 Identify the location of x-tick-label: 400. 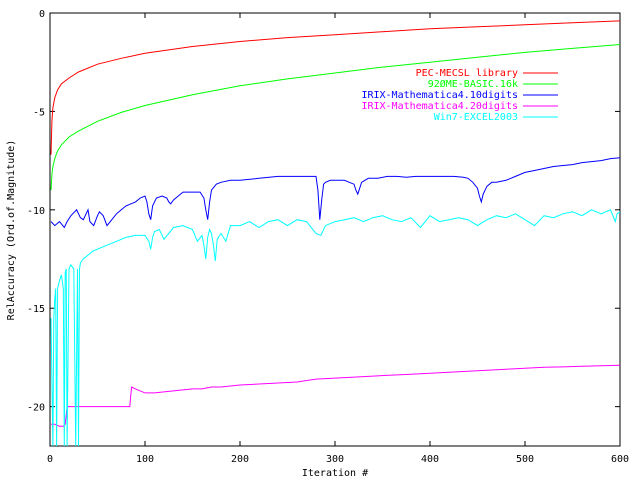
(430, 459).